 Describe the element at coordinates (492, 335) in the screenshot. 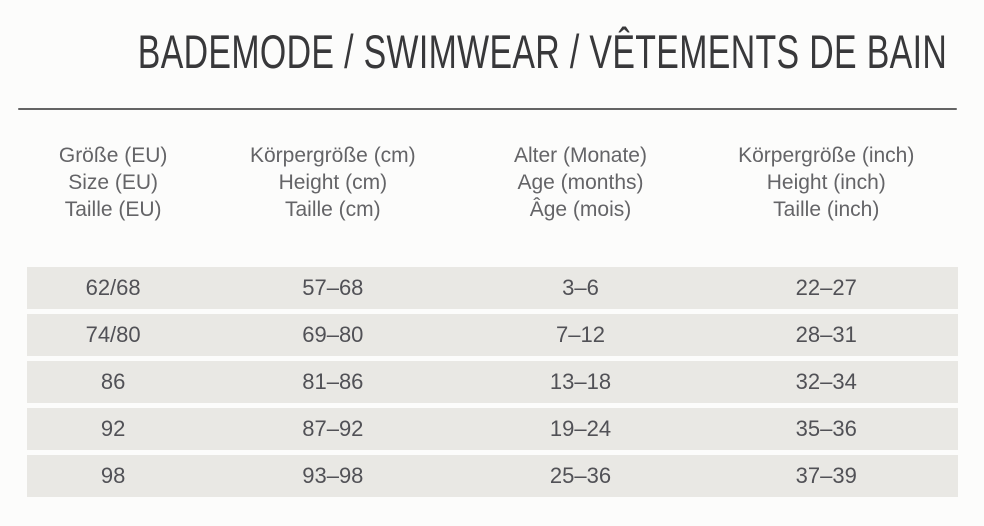

I see `table-row: 74/80 69–80 7–12 28–31` at that location.